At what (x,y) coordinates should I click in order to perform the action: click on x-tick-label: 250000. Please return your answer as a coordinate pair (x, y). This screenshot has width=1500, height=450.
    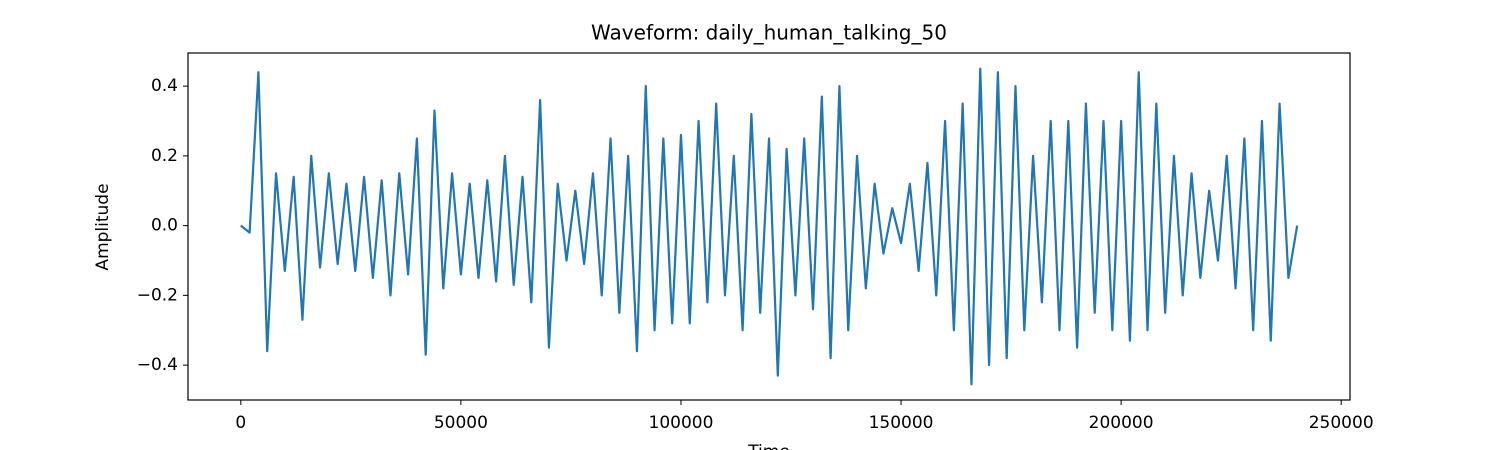
    Looking at the image, I should click on (1341, 423).